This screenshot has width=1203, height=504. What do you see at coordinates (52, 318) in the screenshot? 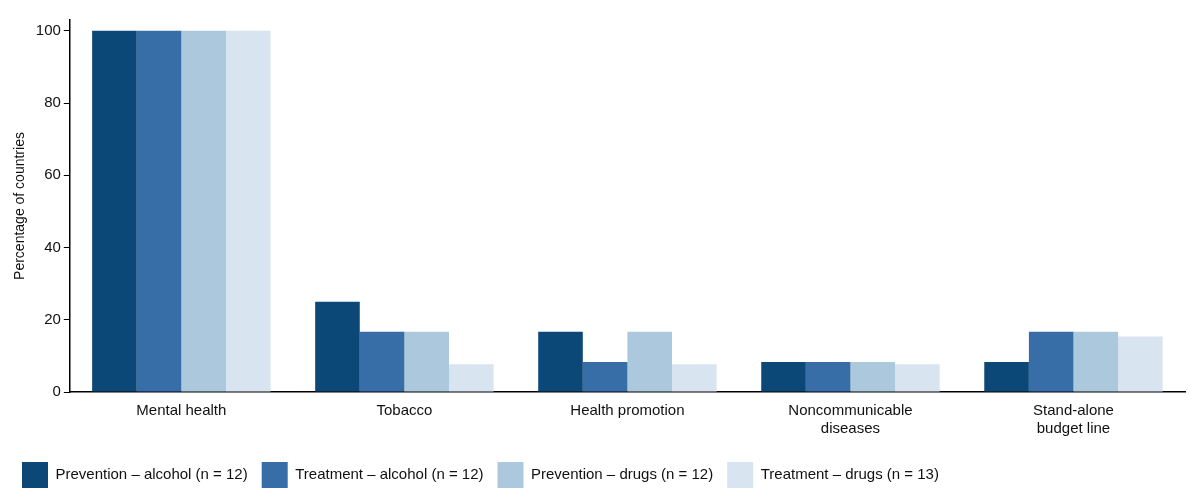
I see `y-tick-label: 20` at bounding box center [52, 318].